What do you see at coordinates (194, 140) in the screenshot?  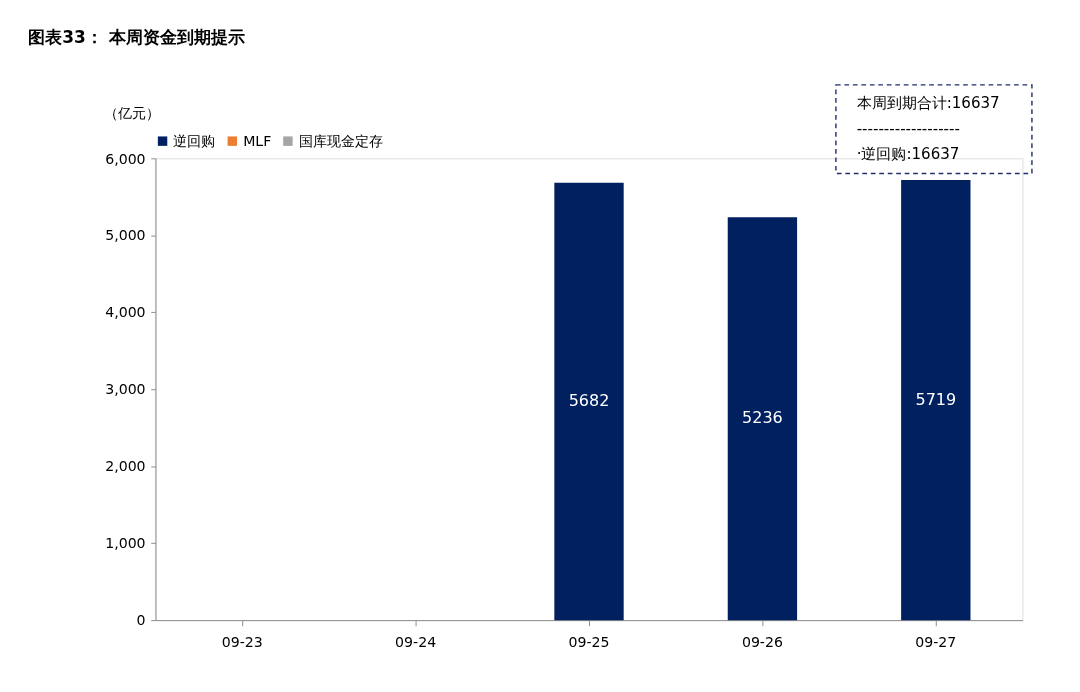 I see `legend-label: 逆回购` at bounding box center [194, 140].